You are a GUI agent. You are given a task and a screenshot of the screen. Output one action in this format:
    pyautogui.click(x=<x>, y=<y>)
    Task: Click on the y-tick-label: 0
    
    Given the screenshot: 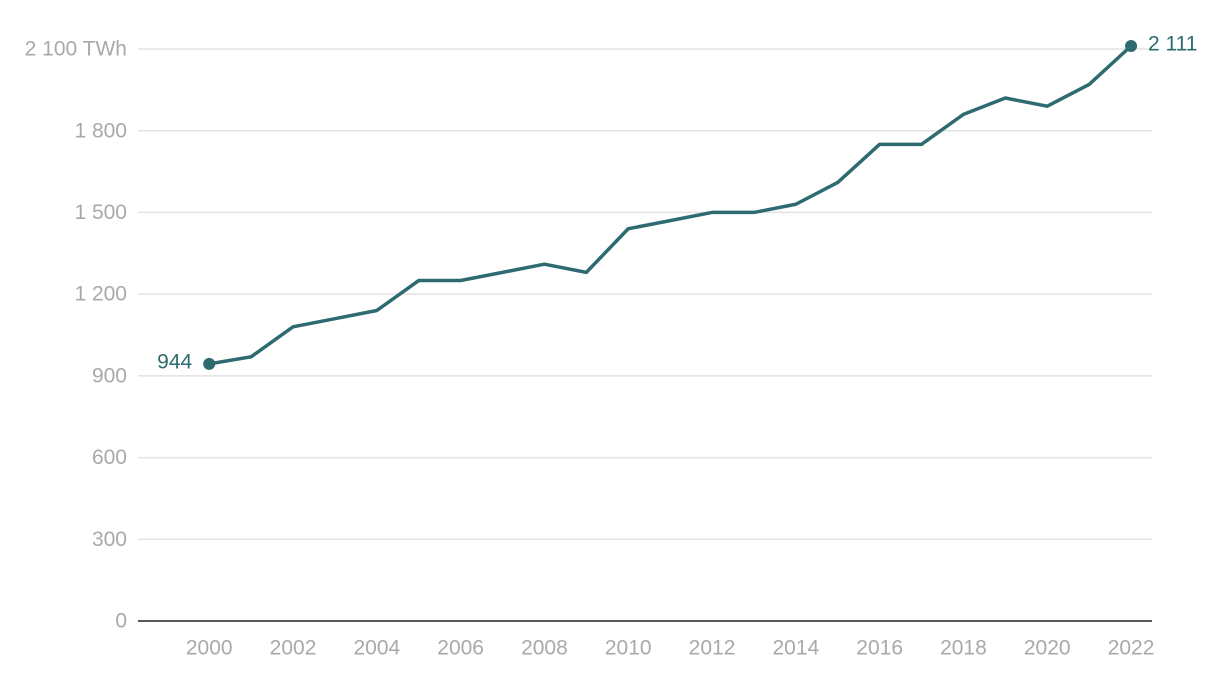 What is the action you would take?
    pyautogui.click(x=121, y=621)
    